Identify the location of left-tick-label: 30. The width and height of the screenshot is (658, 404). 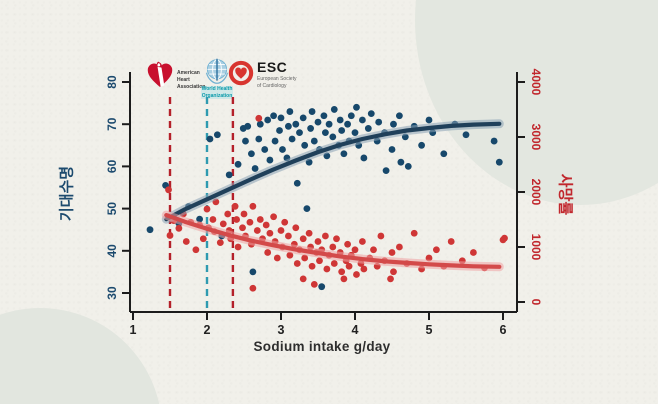
(112, 293).